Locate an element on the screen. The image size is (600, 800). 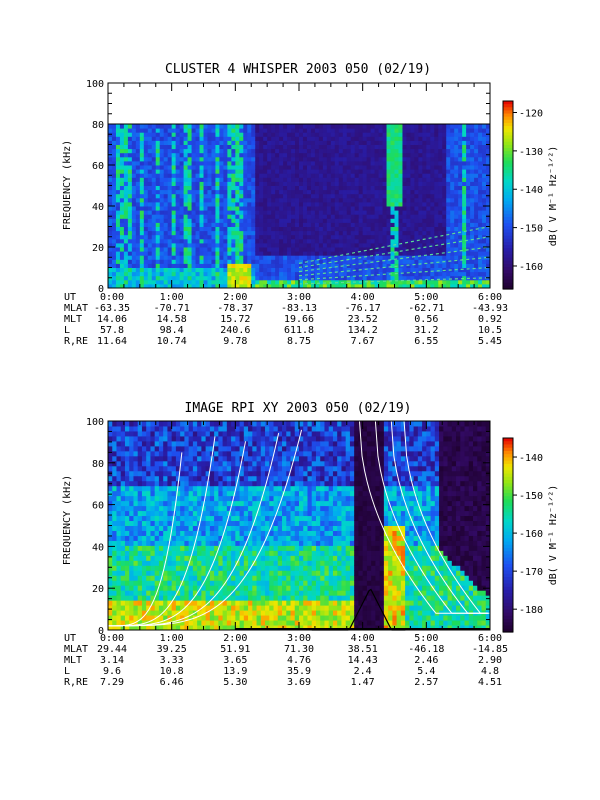
colorbar-segment is located at coordinates (508, 143).